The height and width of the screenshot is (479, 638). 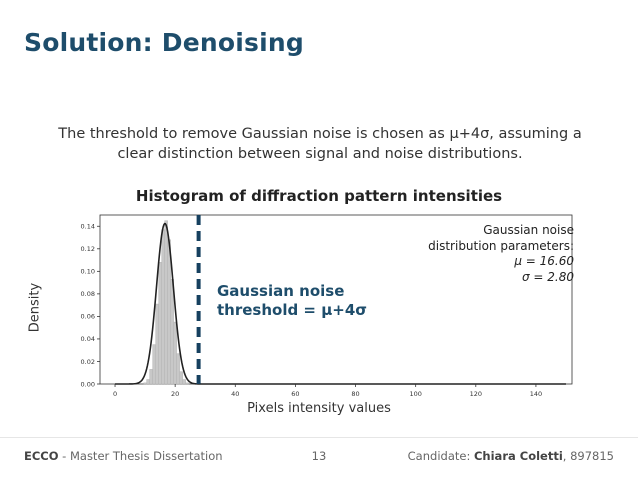 I want to click on footer-brand: ECCO, so click(x=41, y=456).